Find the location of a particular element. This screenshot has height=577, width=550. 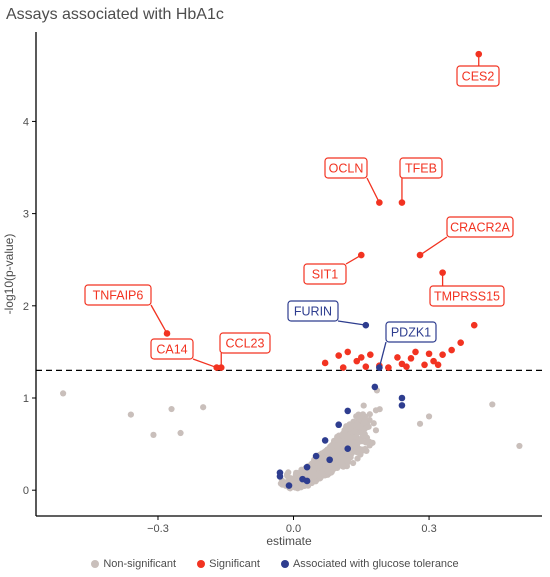

legend-item-significant: Significant is located at coordinates (228, 564).